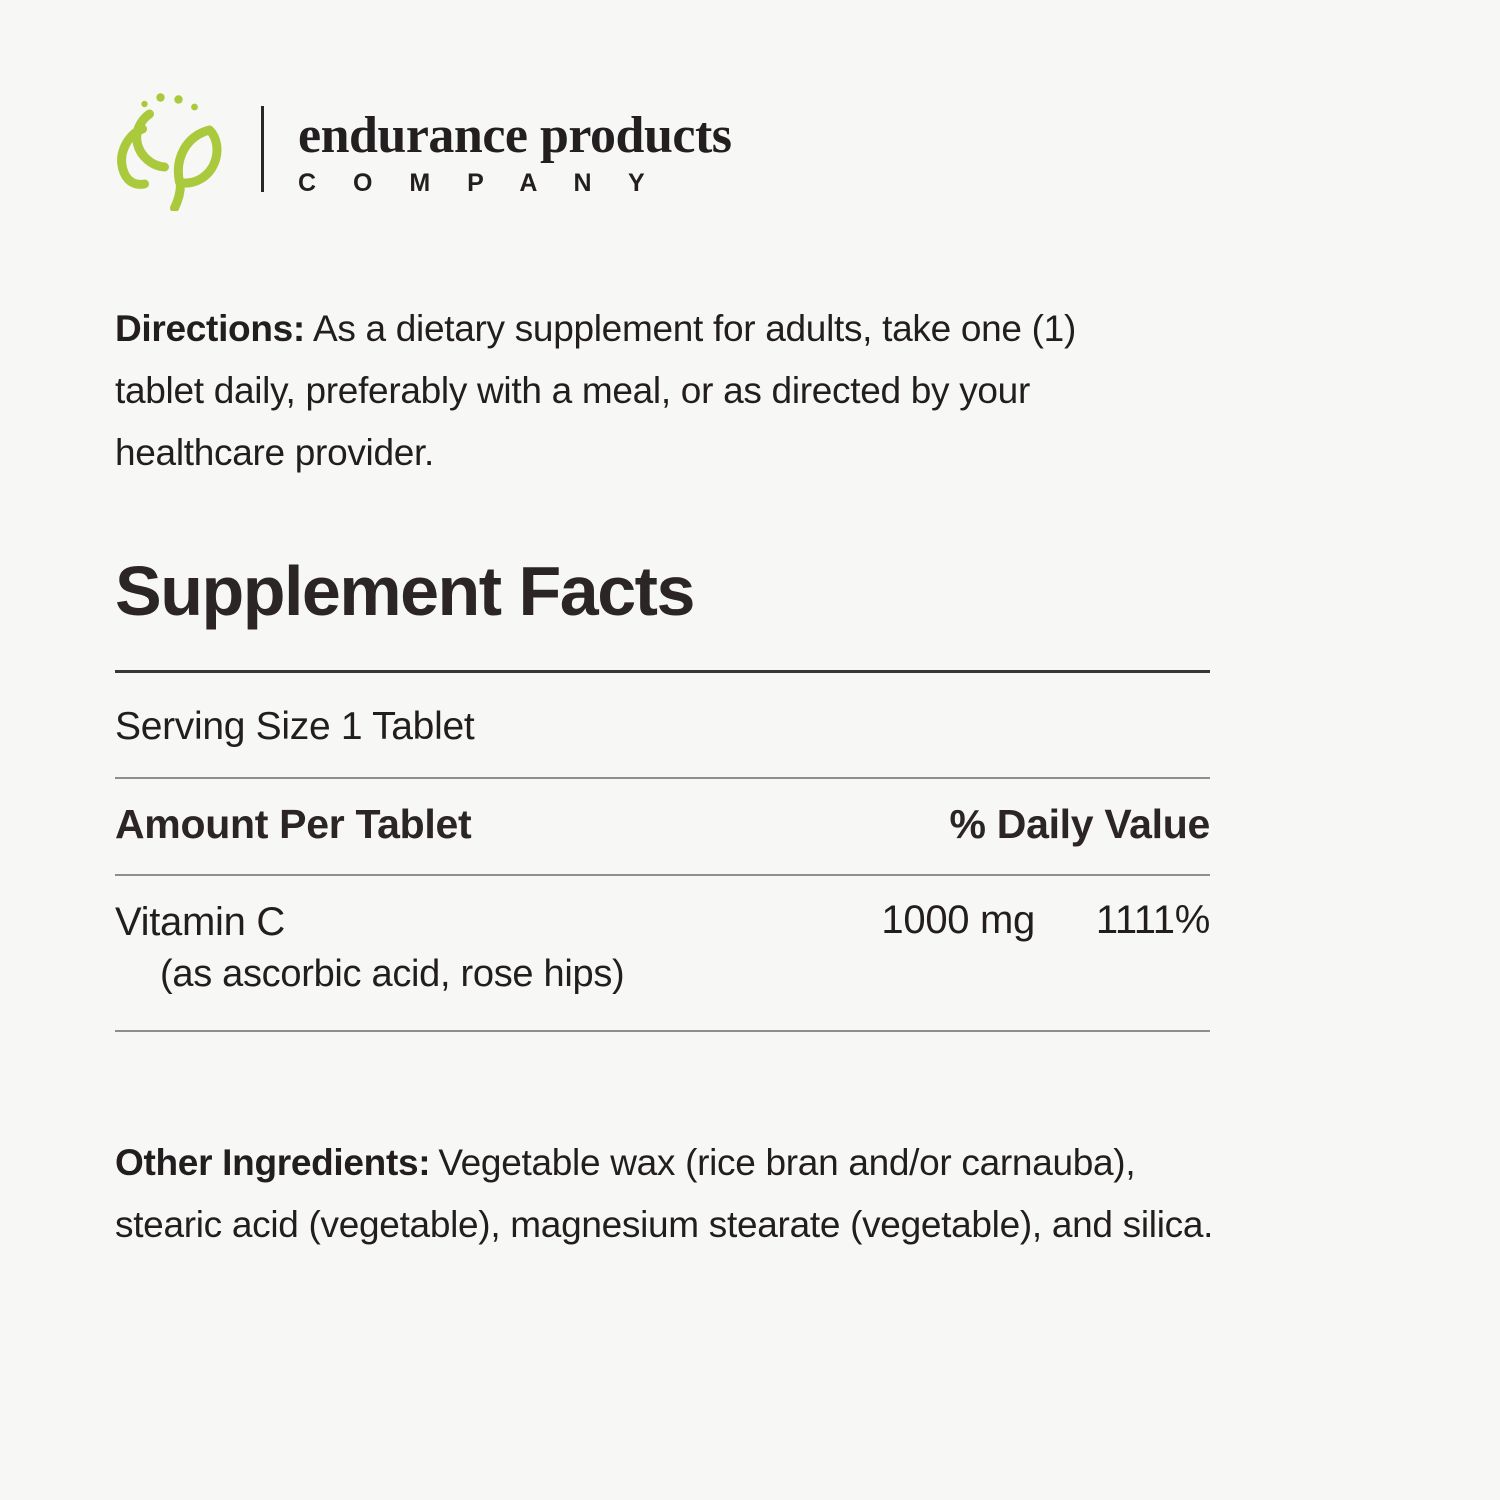  Describe the element at coordinates (662, 824) in the screenshot. I see `facts-table-header: Amount Per Tablet % Daily Value` at that location.